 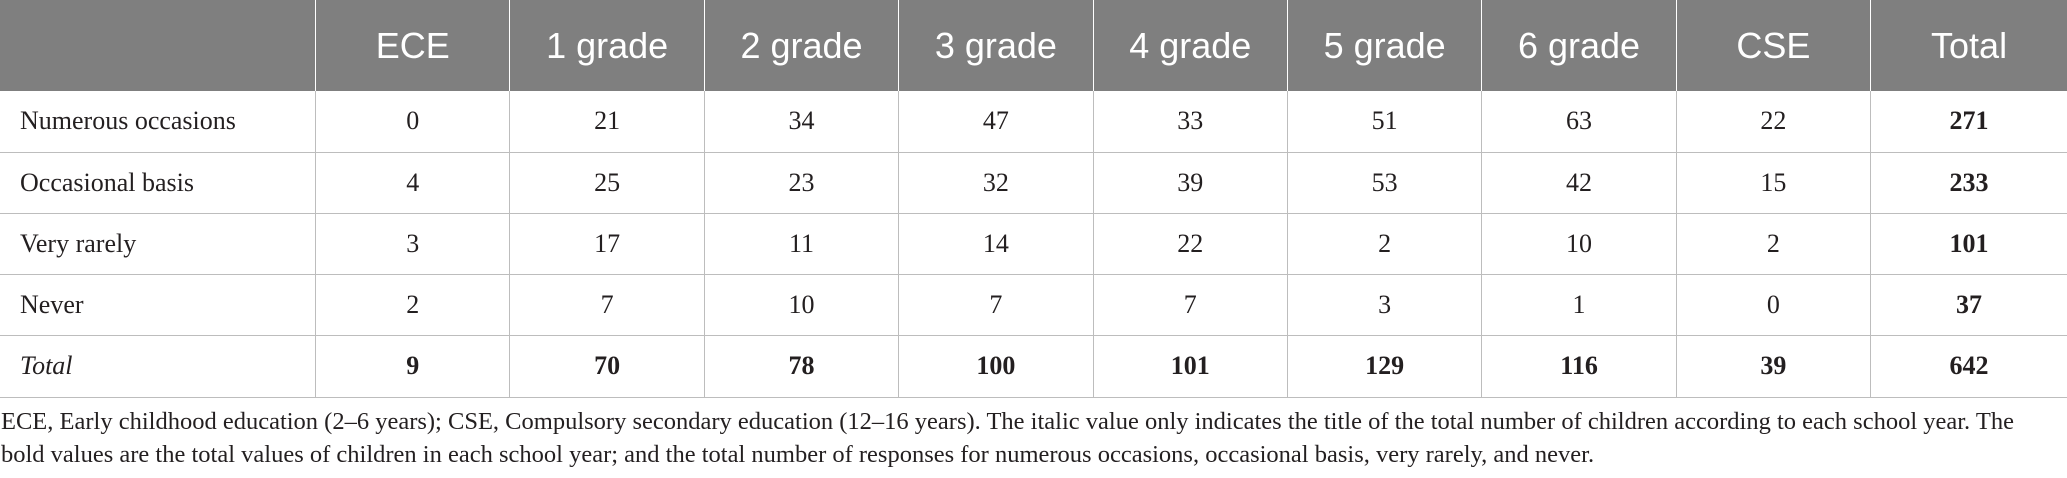 What do you see at coordinates (801, 244) in the screenshot?
I see `table-cell: 11` at bounding box center [801, 244].